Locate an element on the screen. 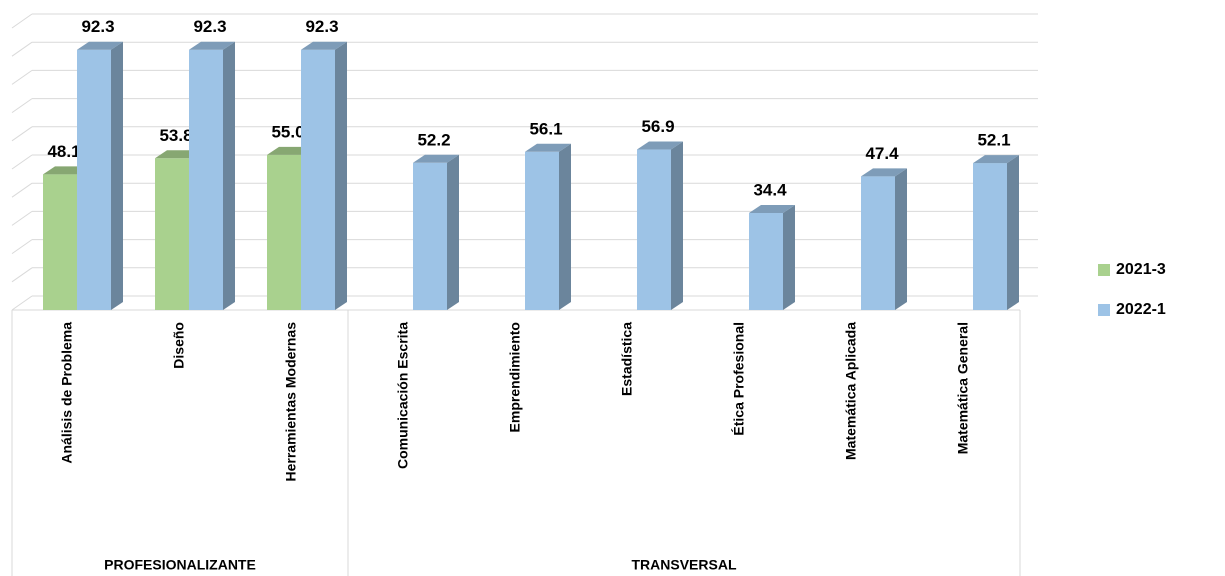 This screenshot has height=576, width=1225. data-label: 47.4 is located at coordinates (882, 153).